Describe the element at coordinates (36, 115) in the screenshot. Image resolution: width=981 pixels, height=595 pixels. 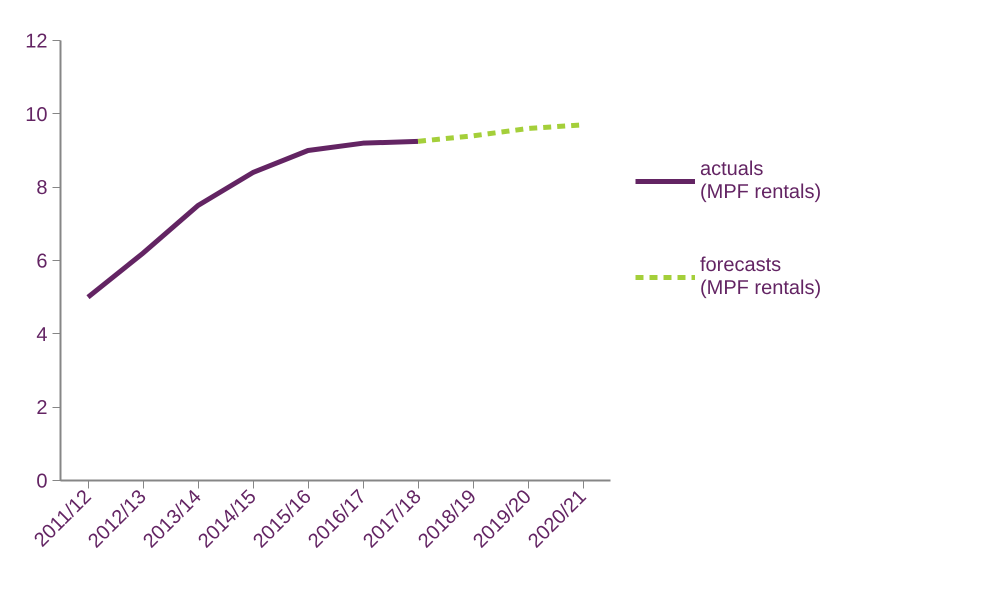
I see `y-tick-label: 10` at that location.